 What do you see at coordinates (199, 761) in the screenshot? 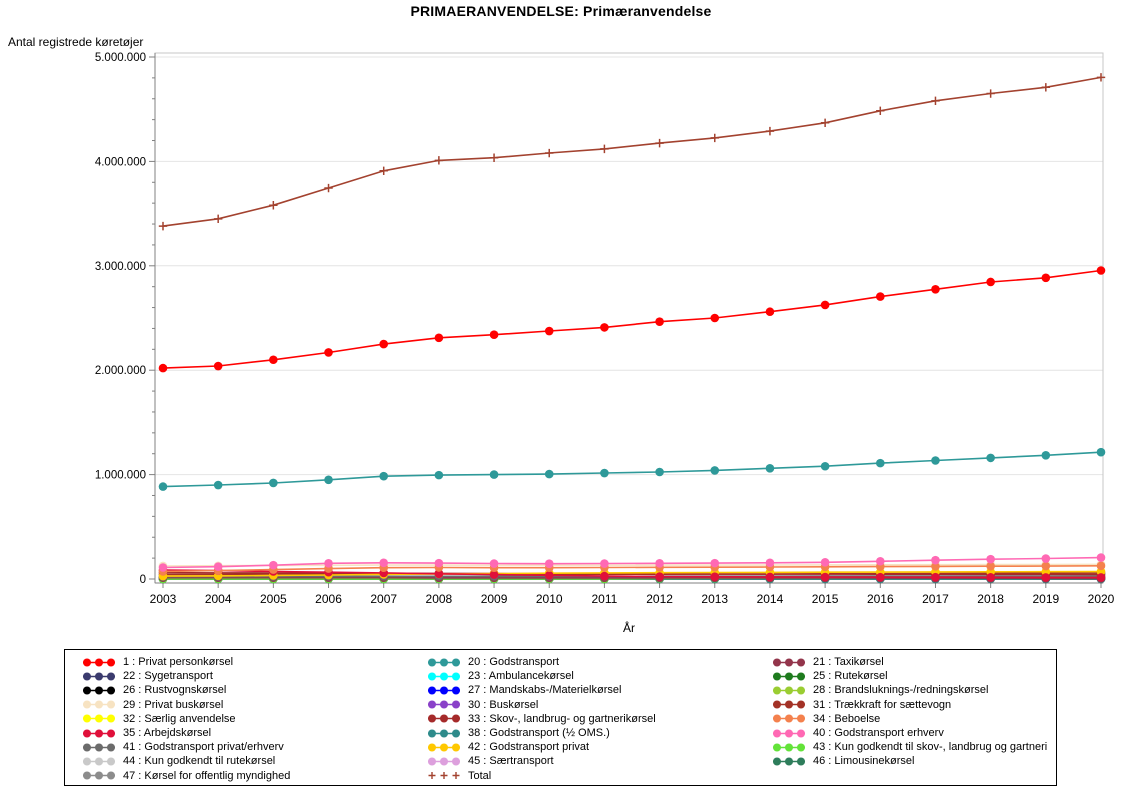
I see `legend-label-44: 44 : Kun godkendt til rutekørsel` at bounding box center [199, 761].